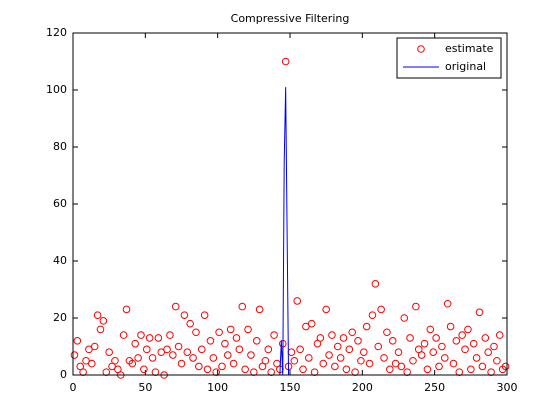 Image resolution: width=560 pixels, height=420 pixels. What do you see at coordinates (362, 387) in the screenshot?
I see `x-tick-label: 200` at bounding box center [362, 387].